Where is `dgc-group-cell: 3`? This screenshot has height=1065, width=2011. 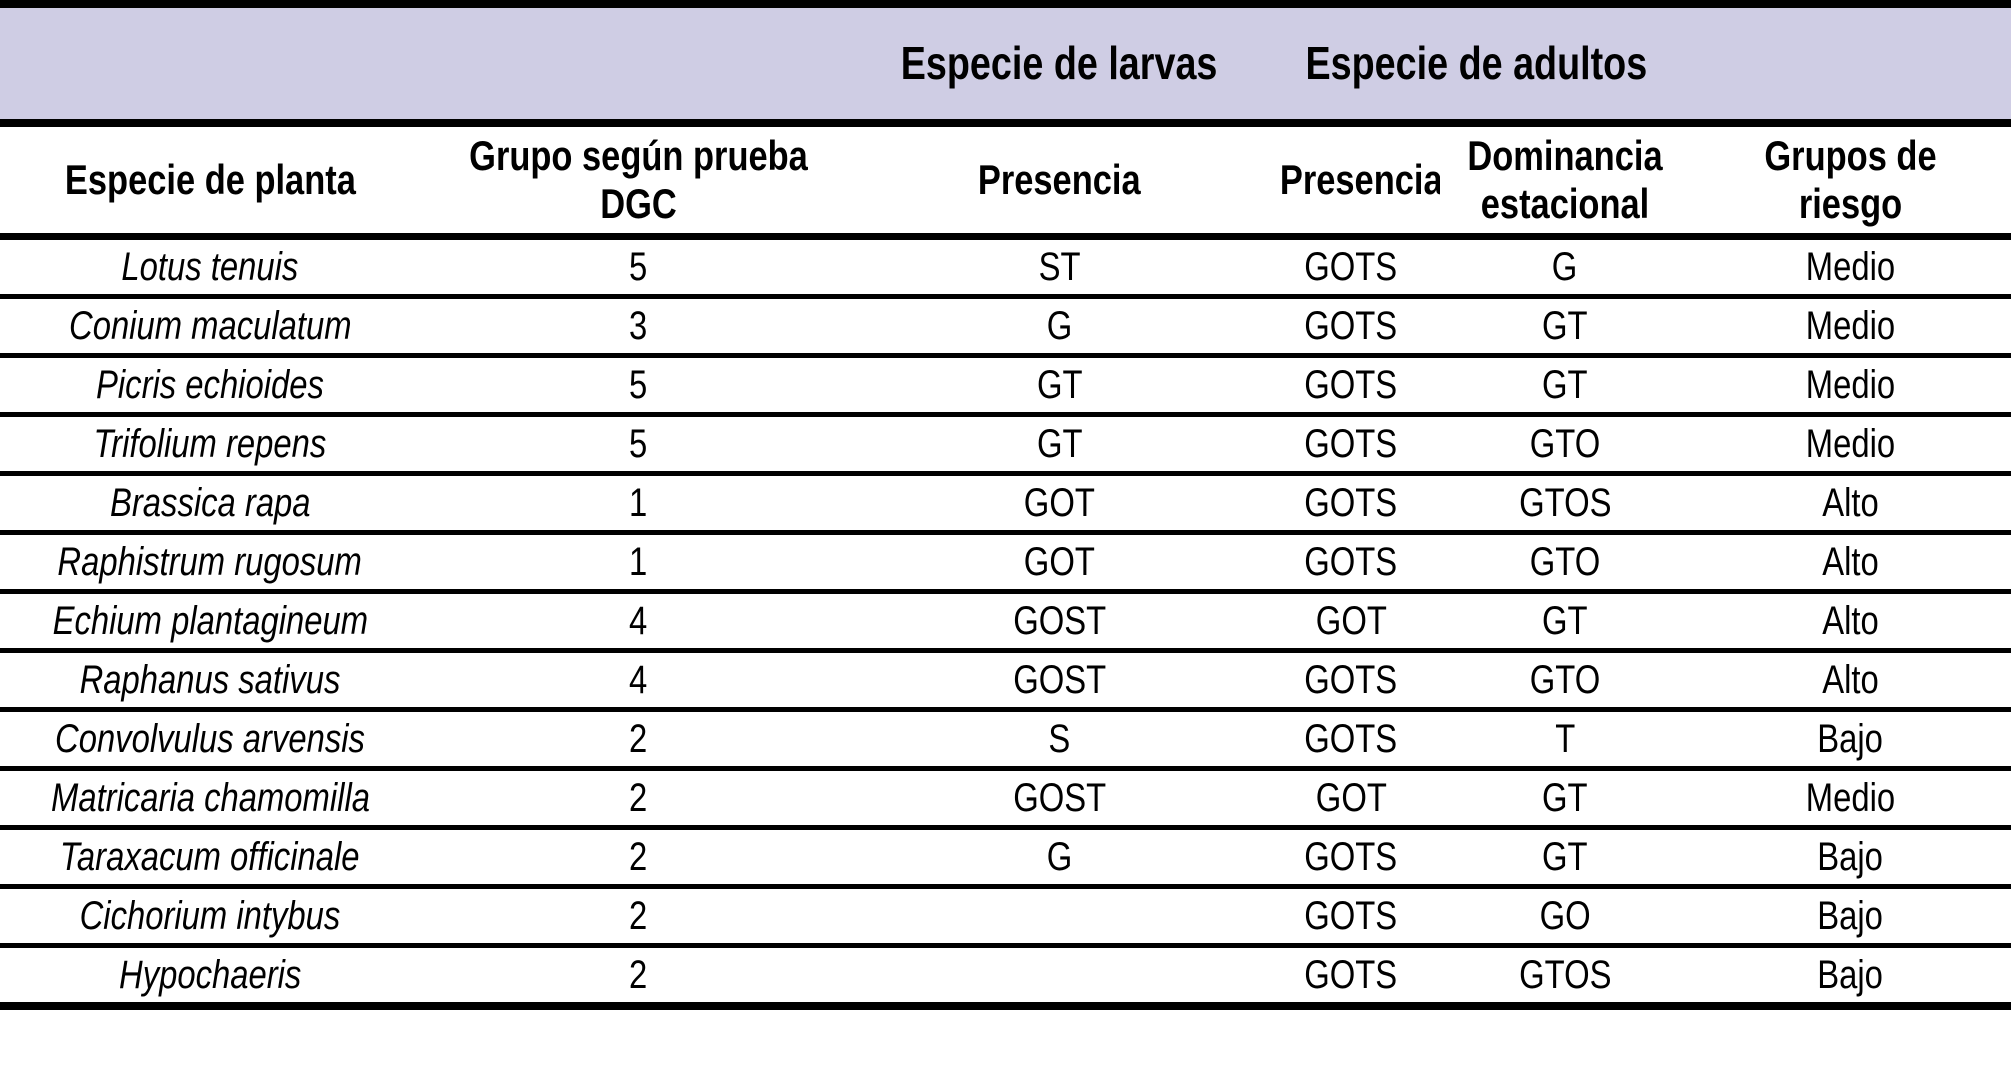 dgc-group-cell: 3 is located at coordinates (638, 327).